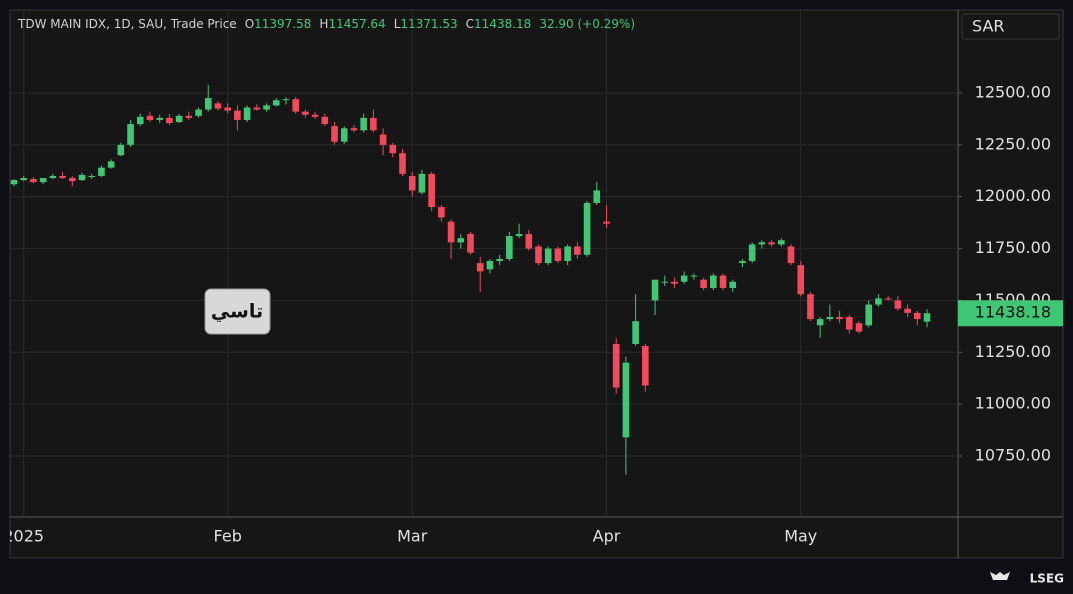  I want to click on x-tick-label: 2025, so click(23, 536).